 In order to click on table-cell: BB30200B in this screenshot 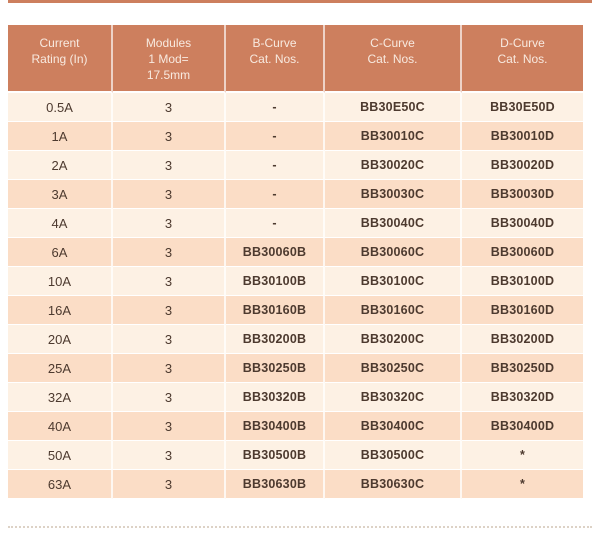, I will do `click(275, 340)`.